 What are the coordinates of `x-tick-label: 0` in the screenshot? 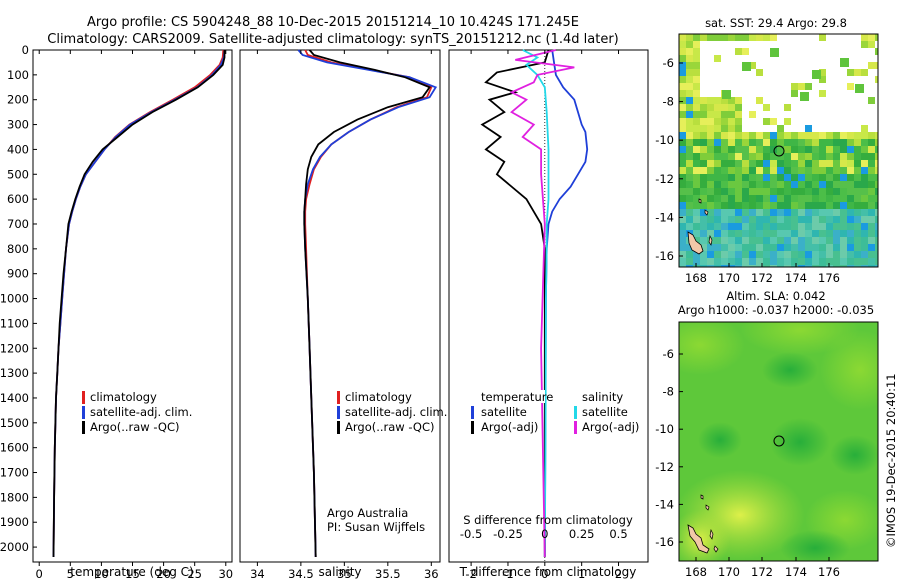 It's located at (544, 573).